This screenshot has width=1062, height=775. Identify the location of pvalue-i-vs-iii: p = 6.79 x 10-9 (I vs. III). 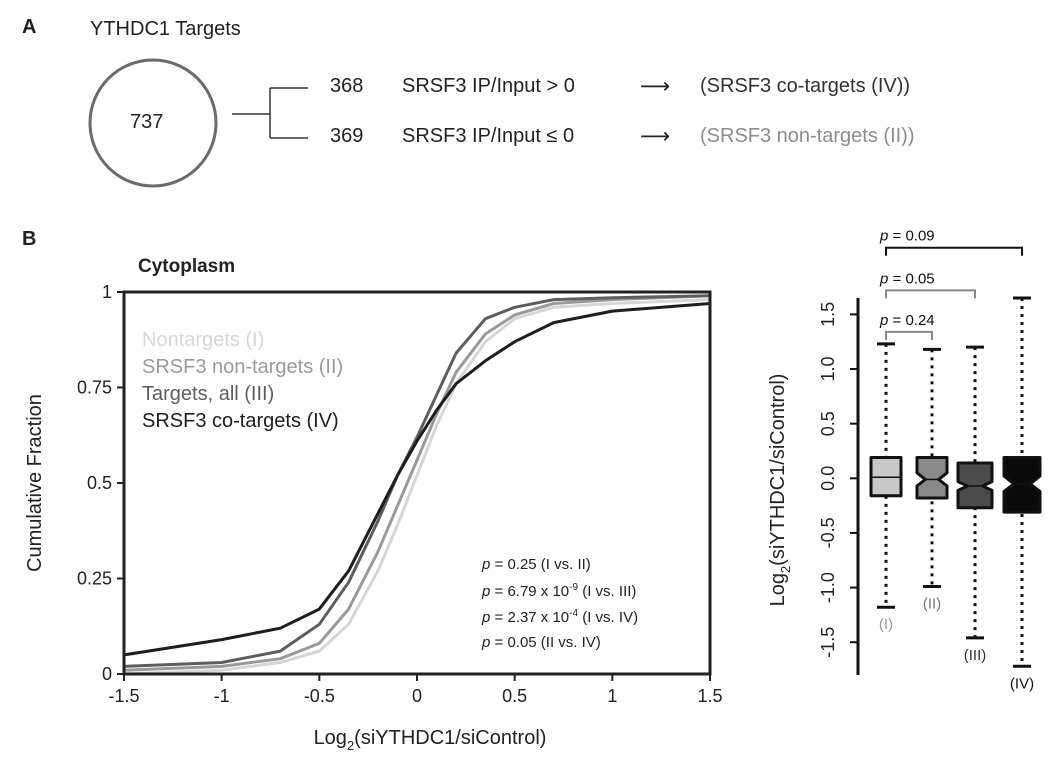
(559, 591).